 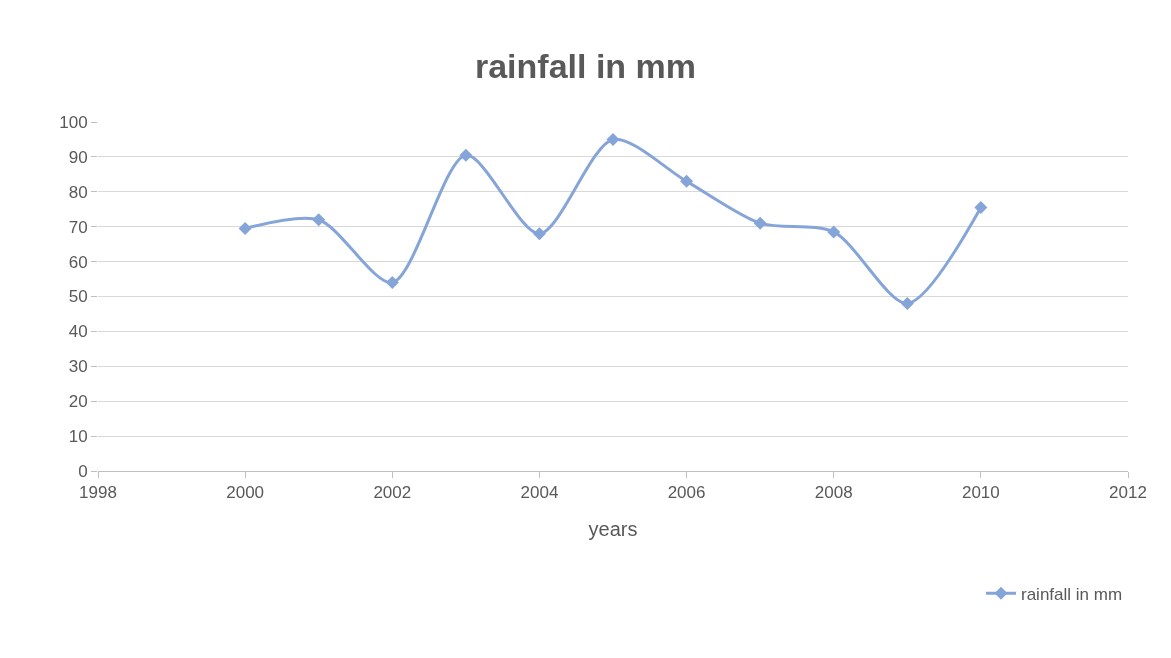 I want to click on y-tick-label: 30, so click(x=78, y=367).